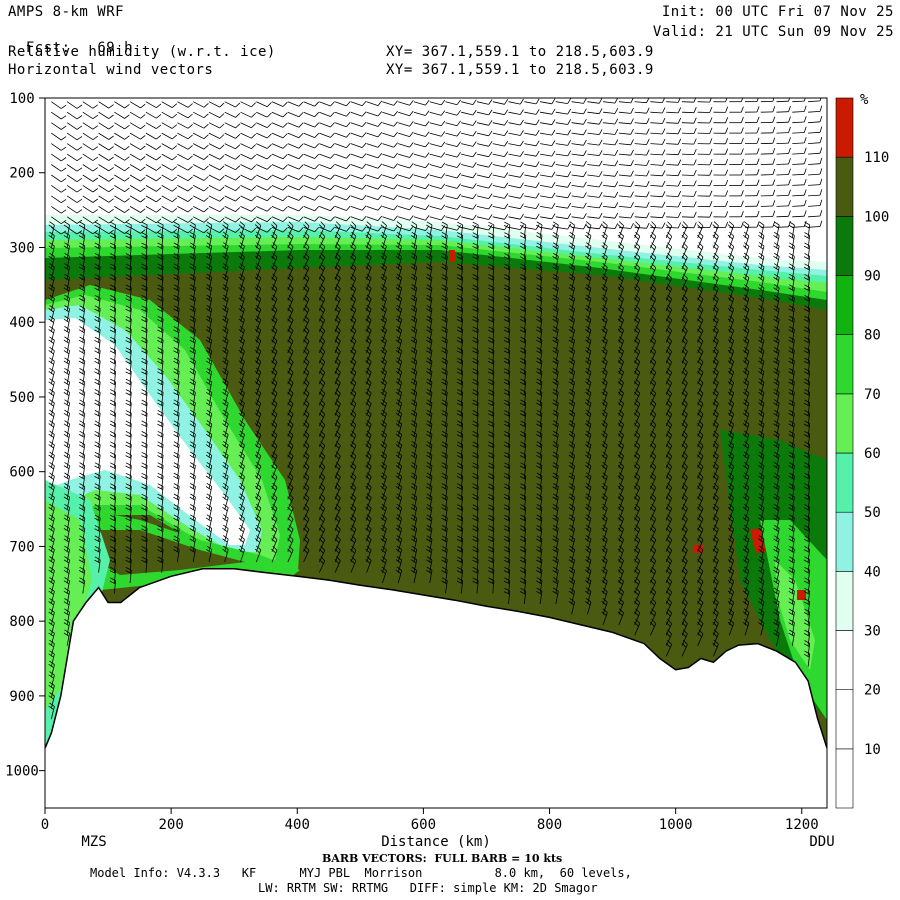 This screenshot has width=900, height=900. What do you see at coordinates (93, 842) in the screenshot?
I see `endpoint-left-label: MZS` at bounding box center [93, 842].